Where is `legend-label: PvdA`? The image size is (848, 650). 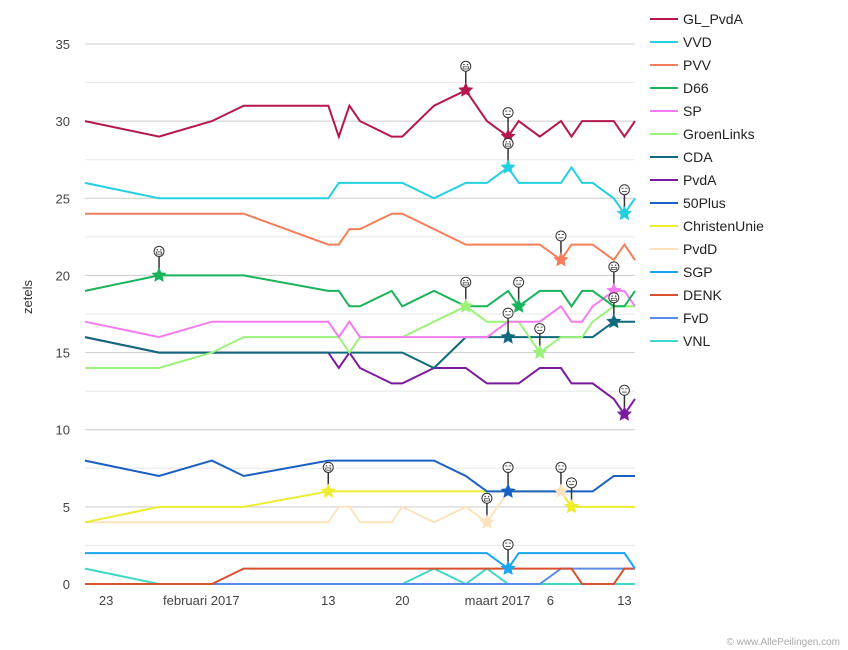
legend-label: PvdA is located at coordinates (700, 180).